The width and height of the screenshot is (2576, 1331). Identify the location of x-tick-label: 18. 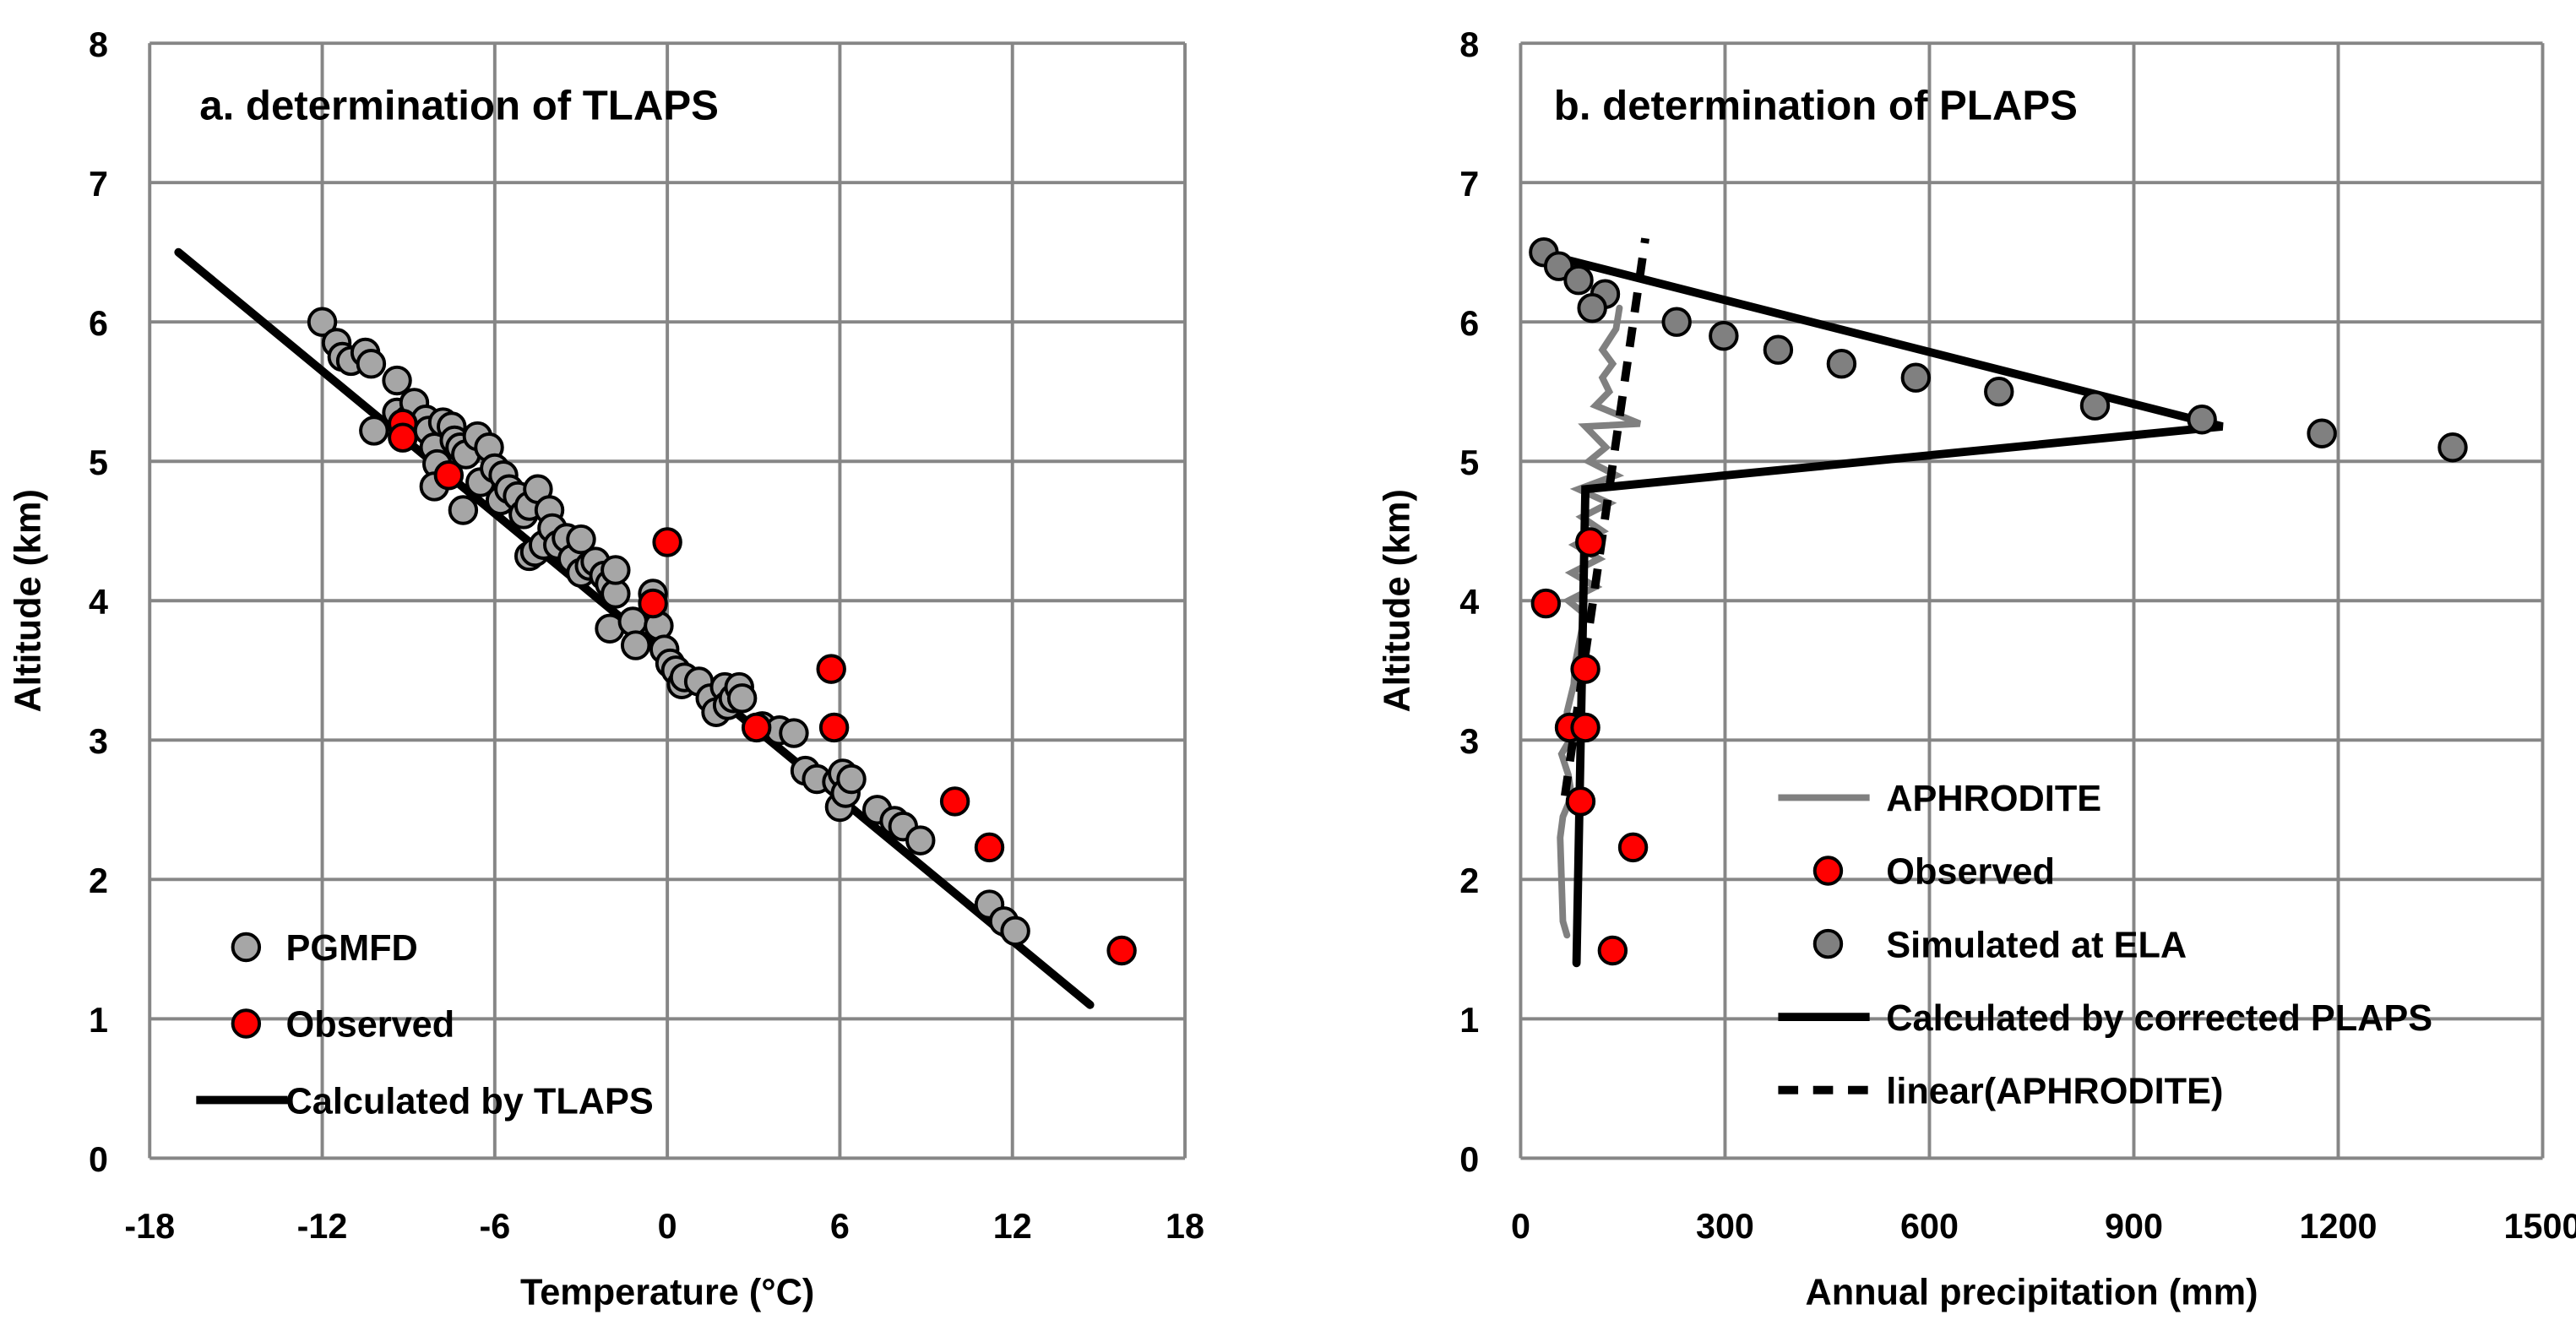
(1185, 1226).